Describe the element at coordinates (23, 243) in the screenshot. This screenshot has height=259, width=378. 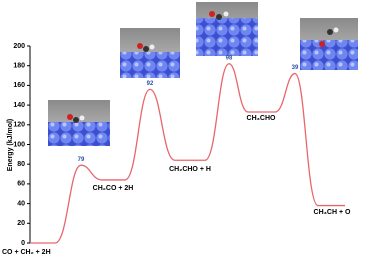
I see `y-tick-label: 0` at that location.